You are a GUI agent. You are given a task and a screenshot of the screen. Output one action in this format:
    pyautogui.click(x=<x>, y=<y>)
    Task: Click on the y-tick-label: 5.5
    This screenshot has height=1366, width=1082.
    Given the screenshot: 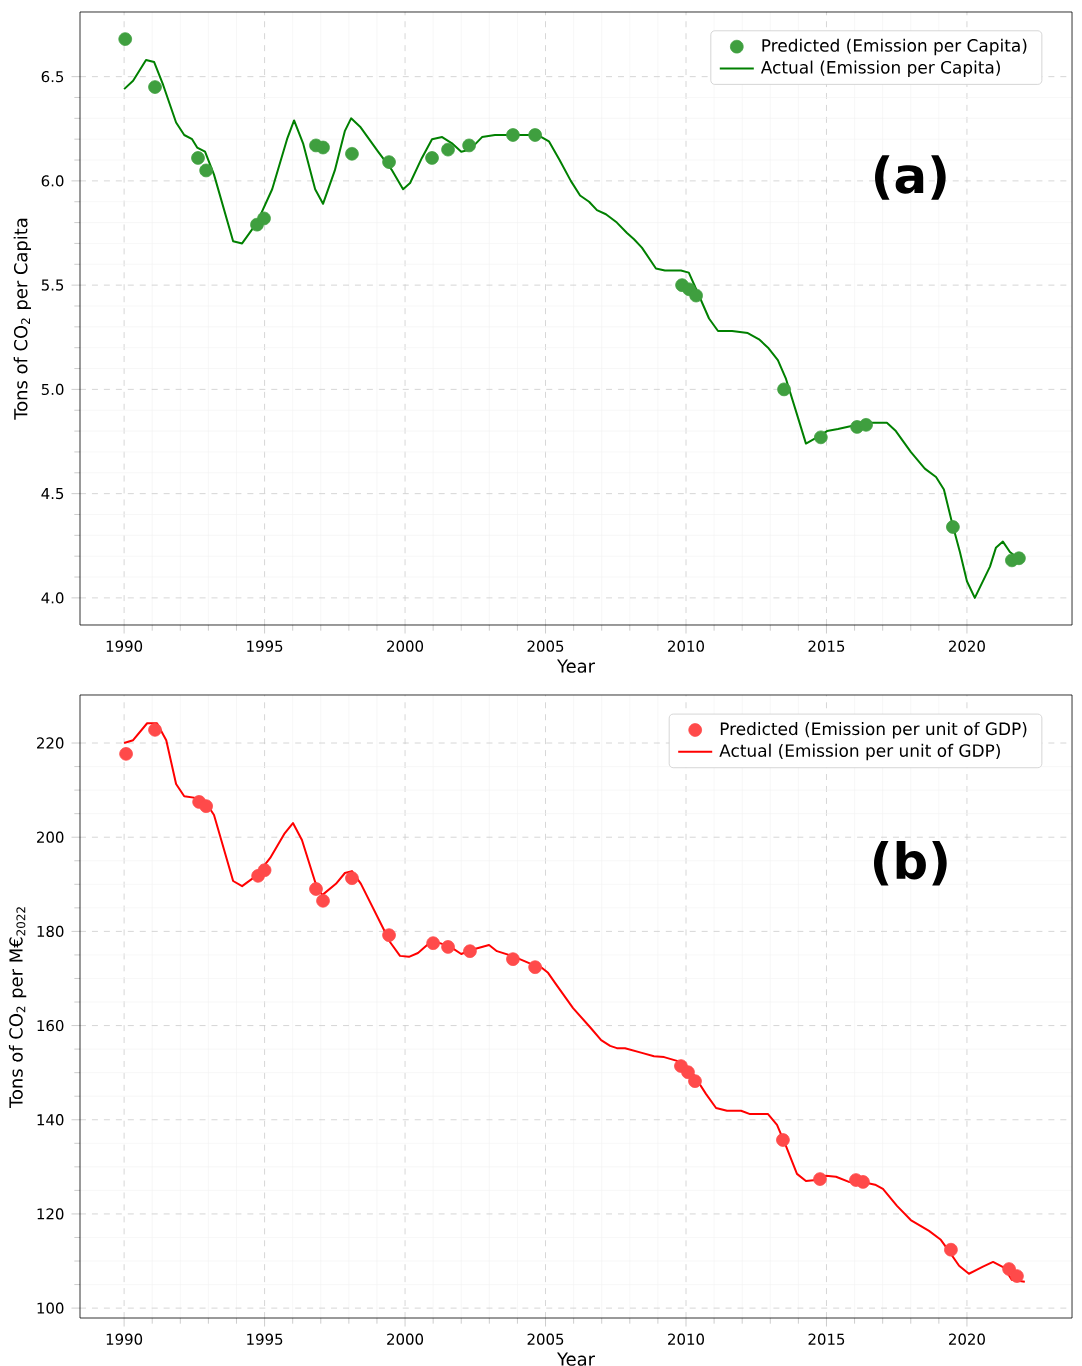 What is the action you would take?
    pyautogui.click(x=52, y=285)
    